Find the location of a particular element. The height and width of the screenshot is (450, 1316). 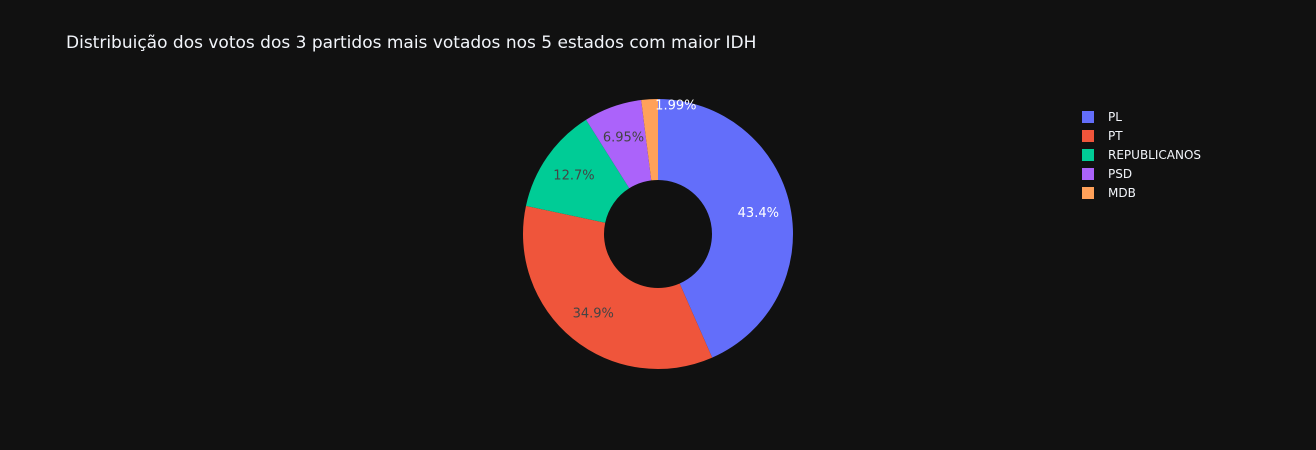

legend-label-republicanos: REPUBLICANOS is located at coordinates (1155, 154).